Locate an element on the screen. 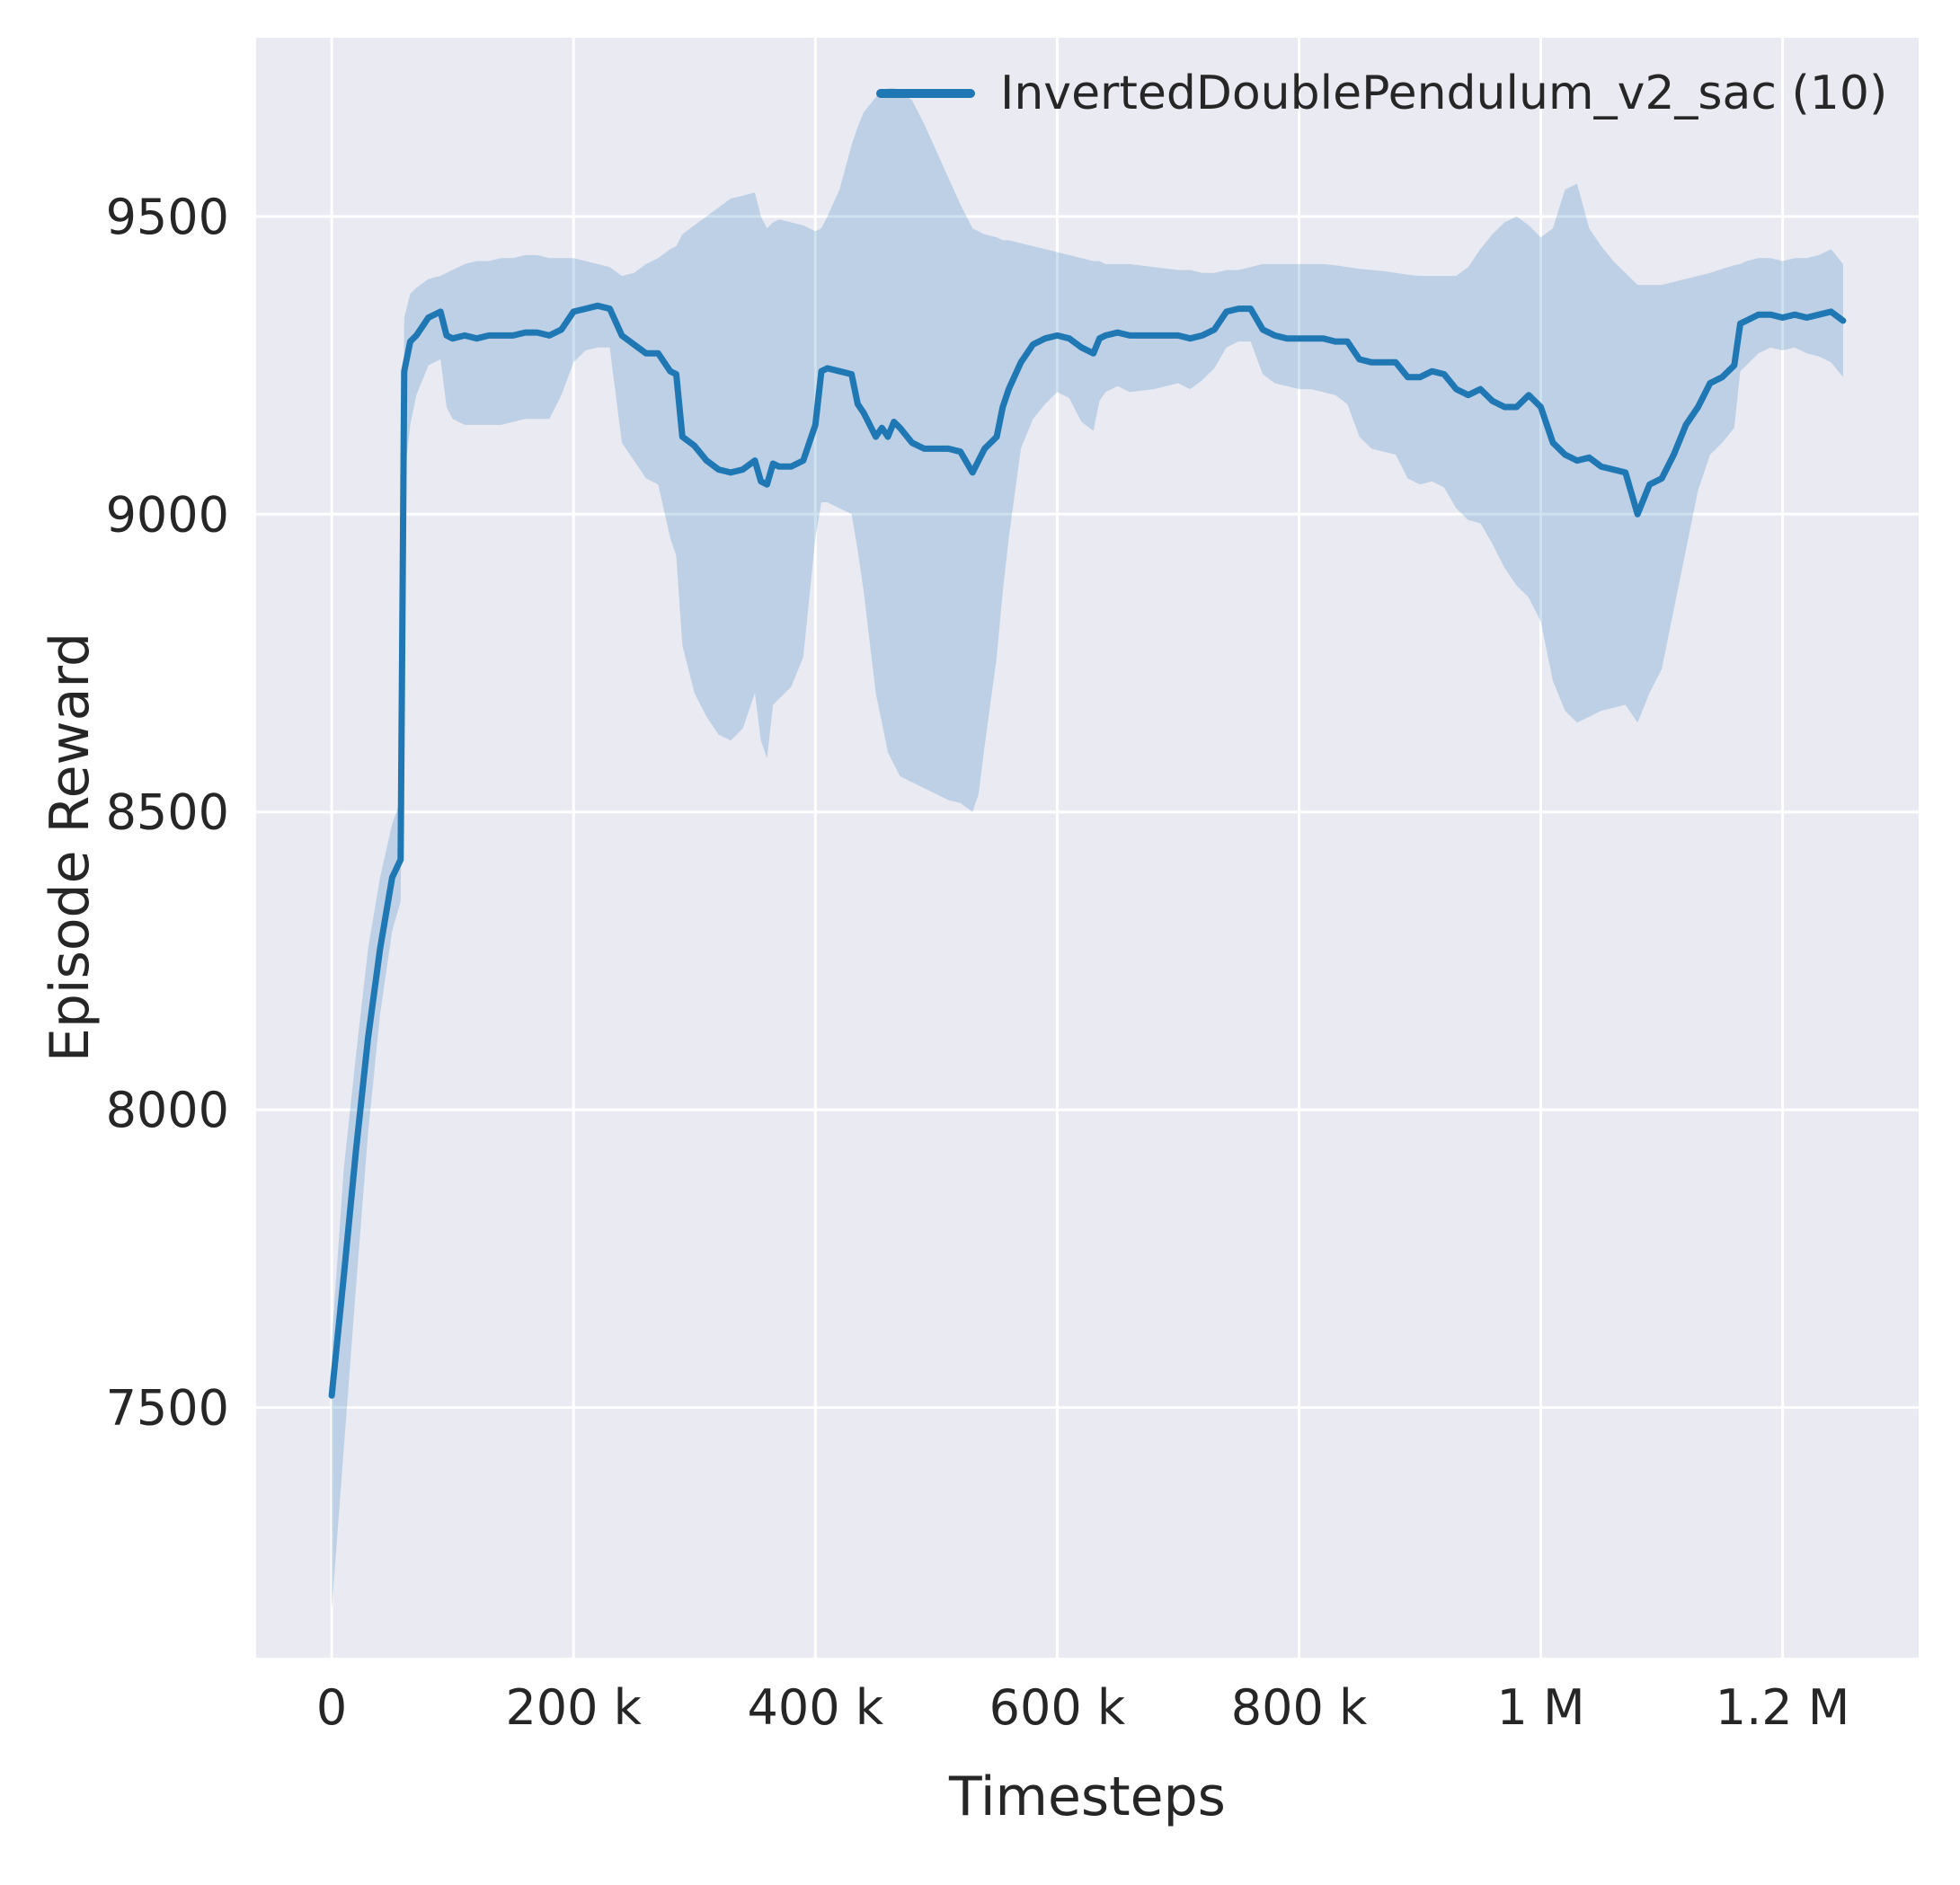  x-tick-label: 1.2 M is located at coordinates (1783, 1707).